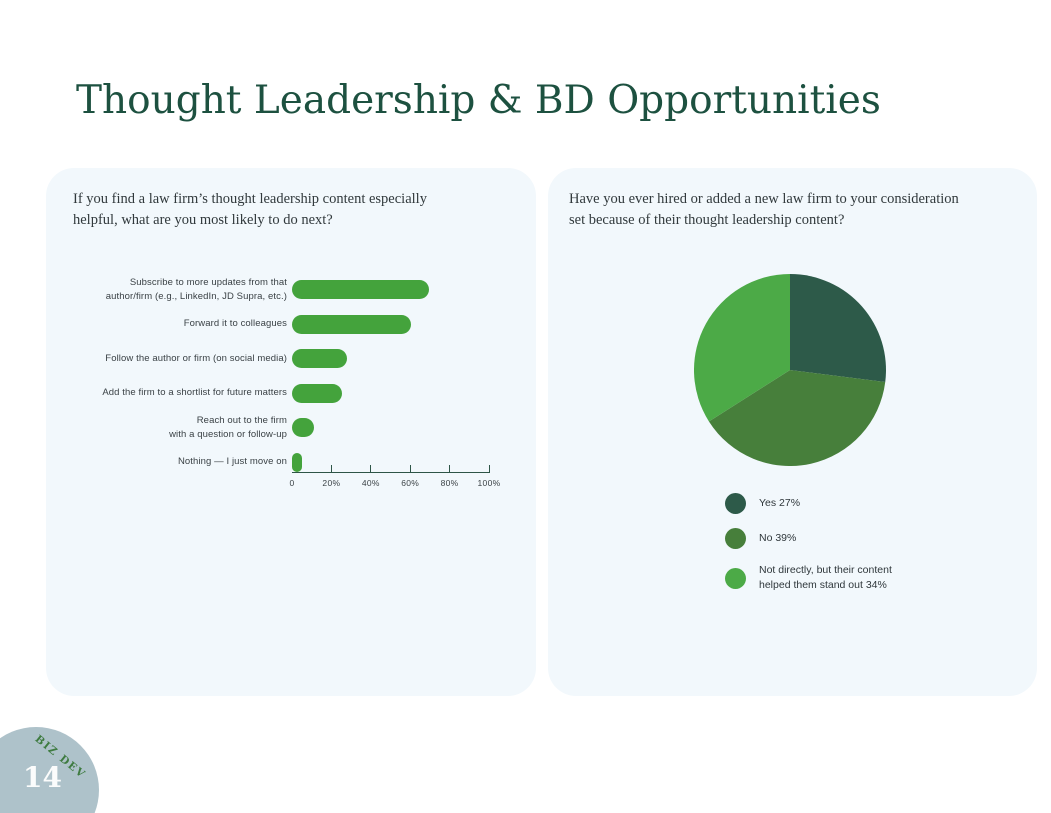  What do you see at coordinates (449, 483) in the screenshot?
I see `x-axis-tick-label: 80%` at bounding box center [449, 483].